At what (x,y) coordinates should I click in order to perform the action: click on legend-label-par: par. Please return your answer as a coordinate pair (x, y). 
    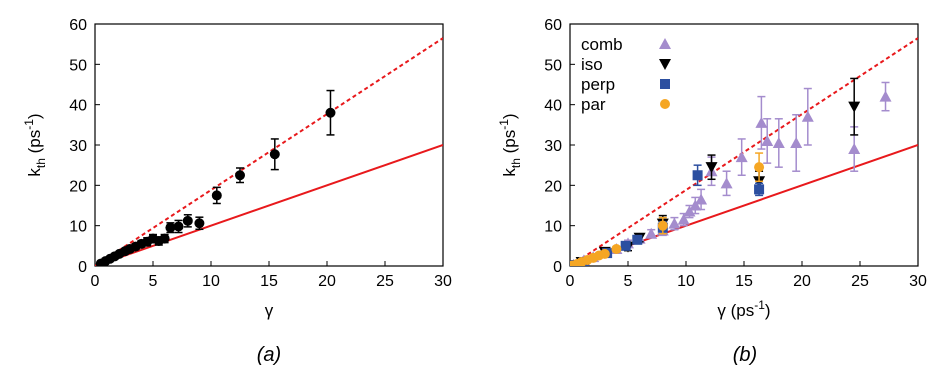
    Looking at the image, I should click on (593, 104).